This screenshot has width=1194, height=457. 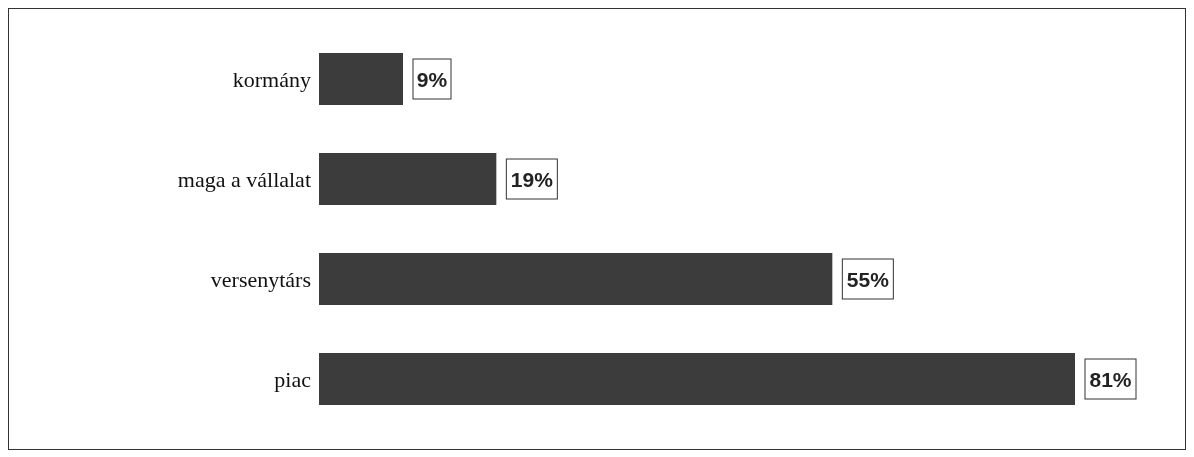 What do you see at coordinates (271, 79) in the screenshot?
I see `y-tick-label: kormány` at bounding box center [271, 79].